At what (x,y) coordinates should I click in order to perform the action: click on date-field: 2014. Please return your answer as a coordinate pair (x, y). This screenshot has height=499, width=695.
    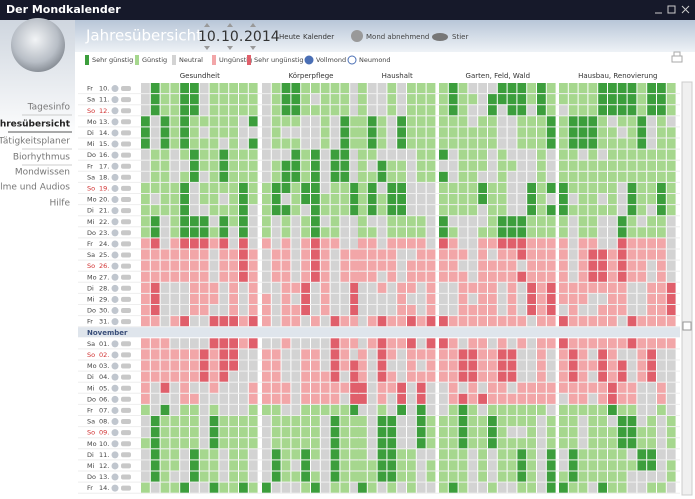
    Looking at the image, I should click on (262, 37).